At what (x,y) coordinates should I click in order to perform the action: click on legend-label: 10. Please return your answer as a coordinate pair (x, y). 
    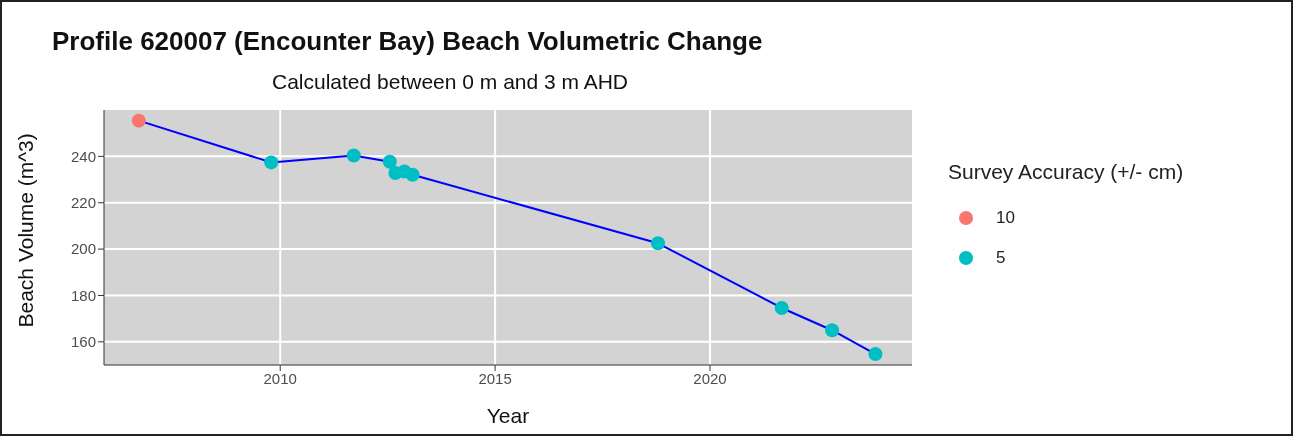
    Looking at the image, I should click on (1005, 218).